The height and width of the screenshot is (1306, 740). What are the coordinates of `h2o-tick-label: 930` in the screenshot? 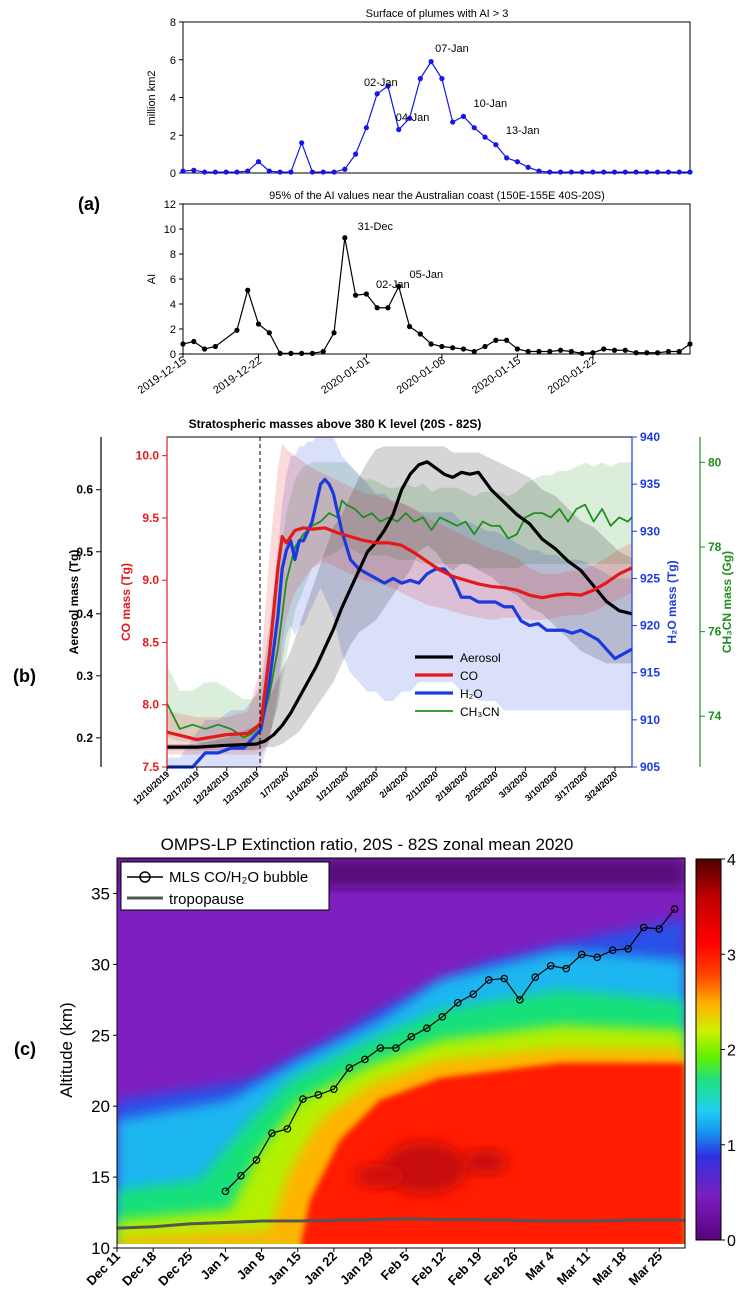 It's located at (650, 531).